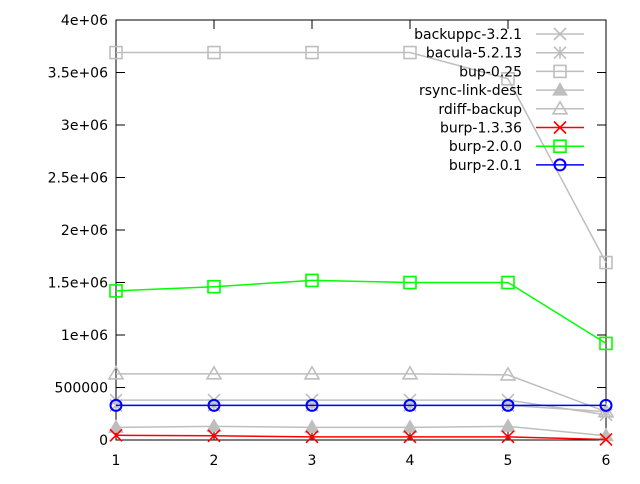  What do you see at coordinates (78, 179) in the screenshot?
I see `y-tick-label: 2.5e+06` at bounding box center [78, 179].